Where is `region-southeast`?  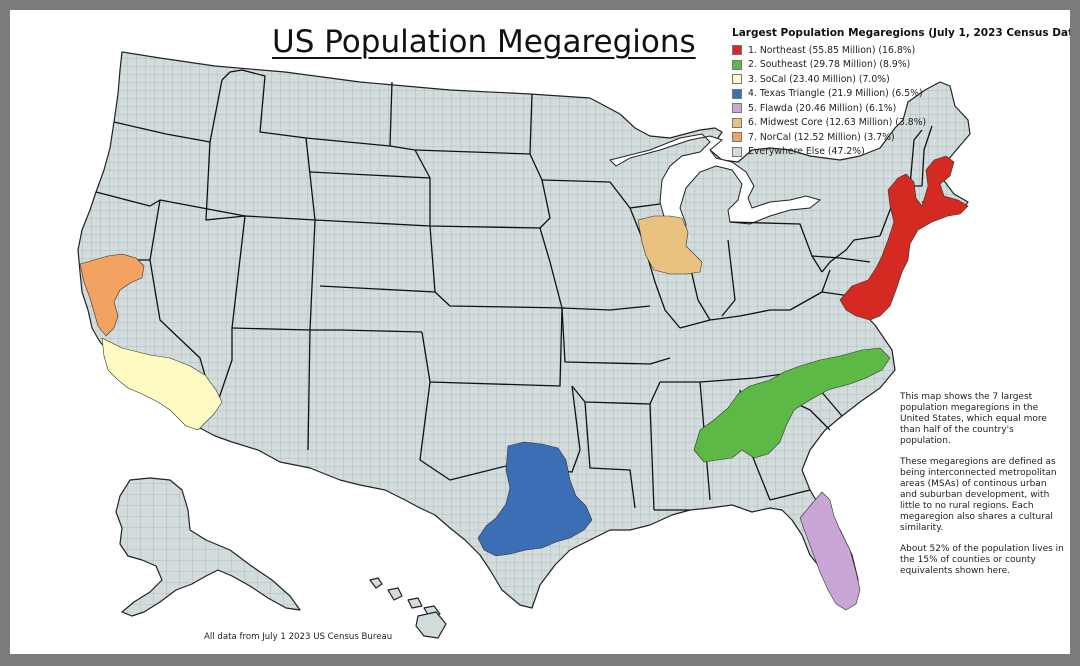 region-southeast is located at coordinates (792, 405).